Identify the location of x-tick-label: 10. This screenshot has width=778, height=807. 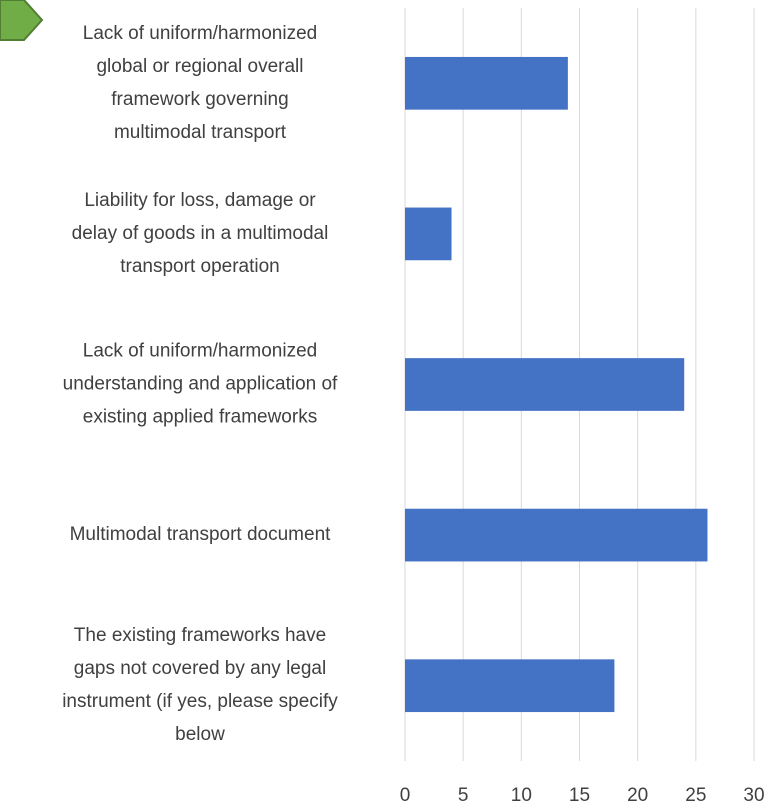
(521, 795).